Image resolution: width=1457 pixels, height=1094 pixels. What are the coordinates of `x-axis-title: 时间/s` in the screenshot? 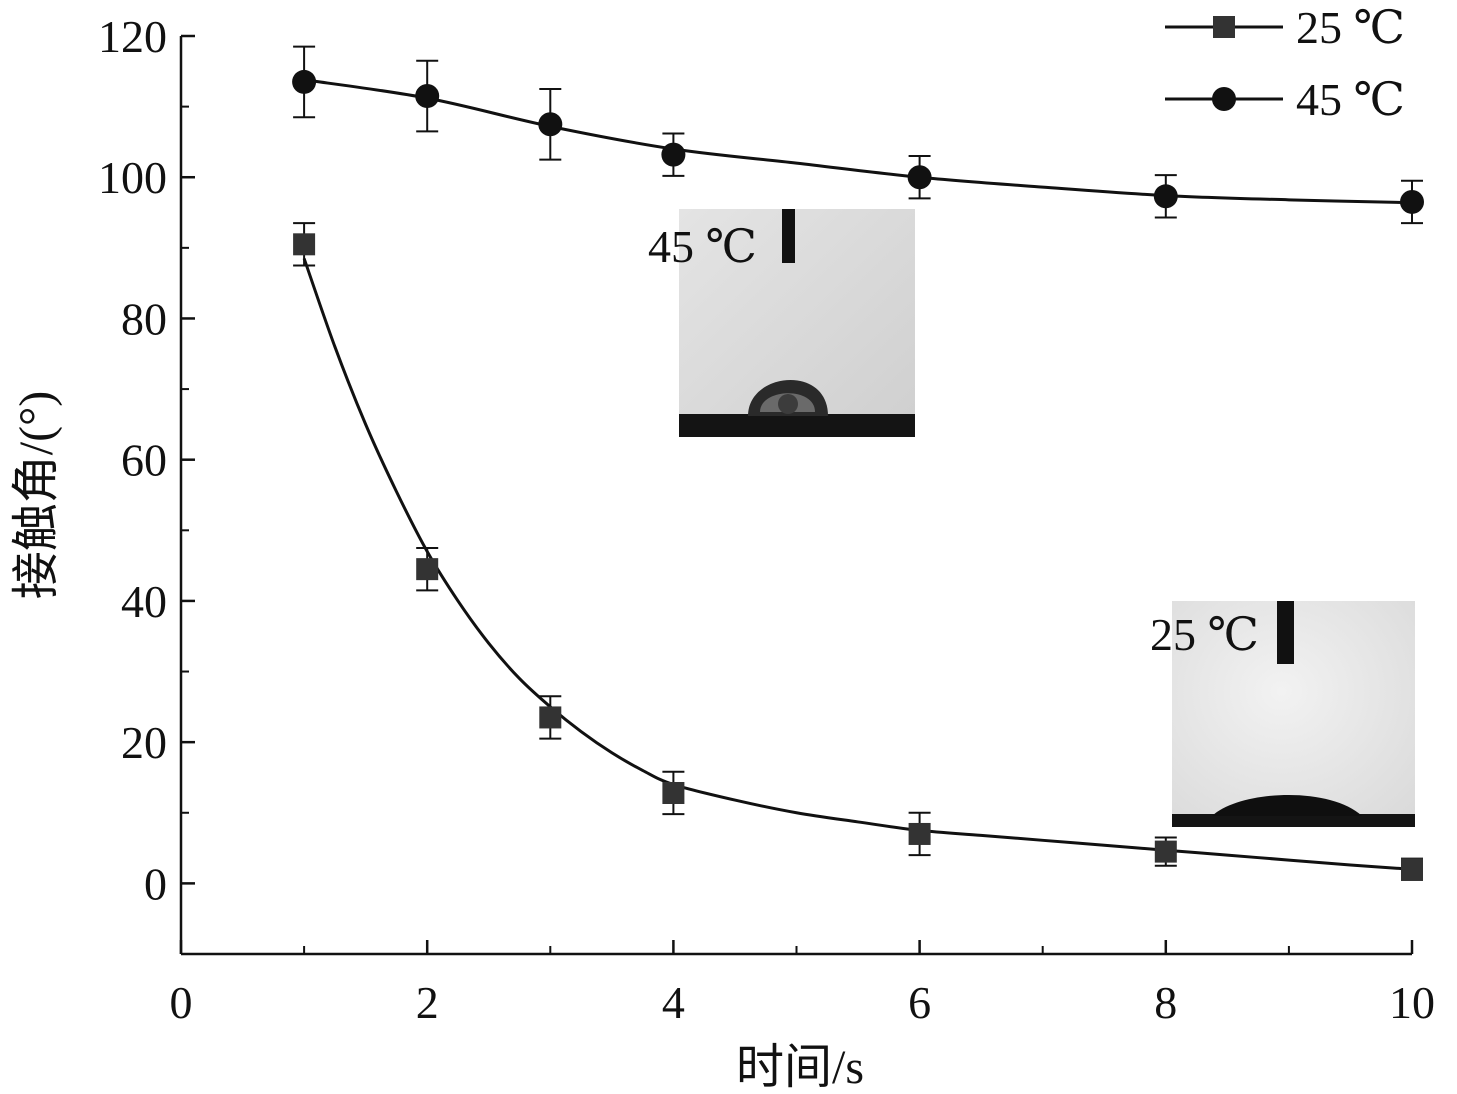 It's located at (800, 1067).